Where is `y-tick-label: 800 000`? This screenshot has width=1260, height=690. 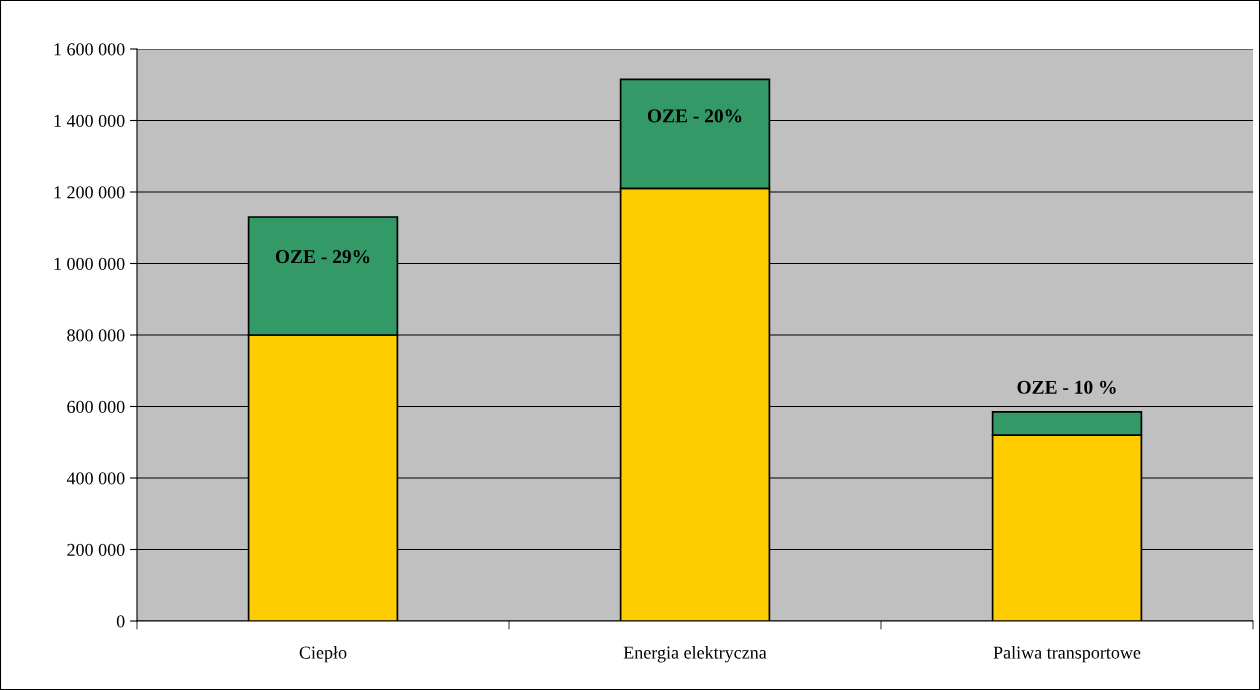 y-tick-label: 800 000 is located at coordinates (96, 335).